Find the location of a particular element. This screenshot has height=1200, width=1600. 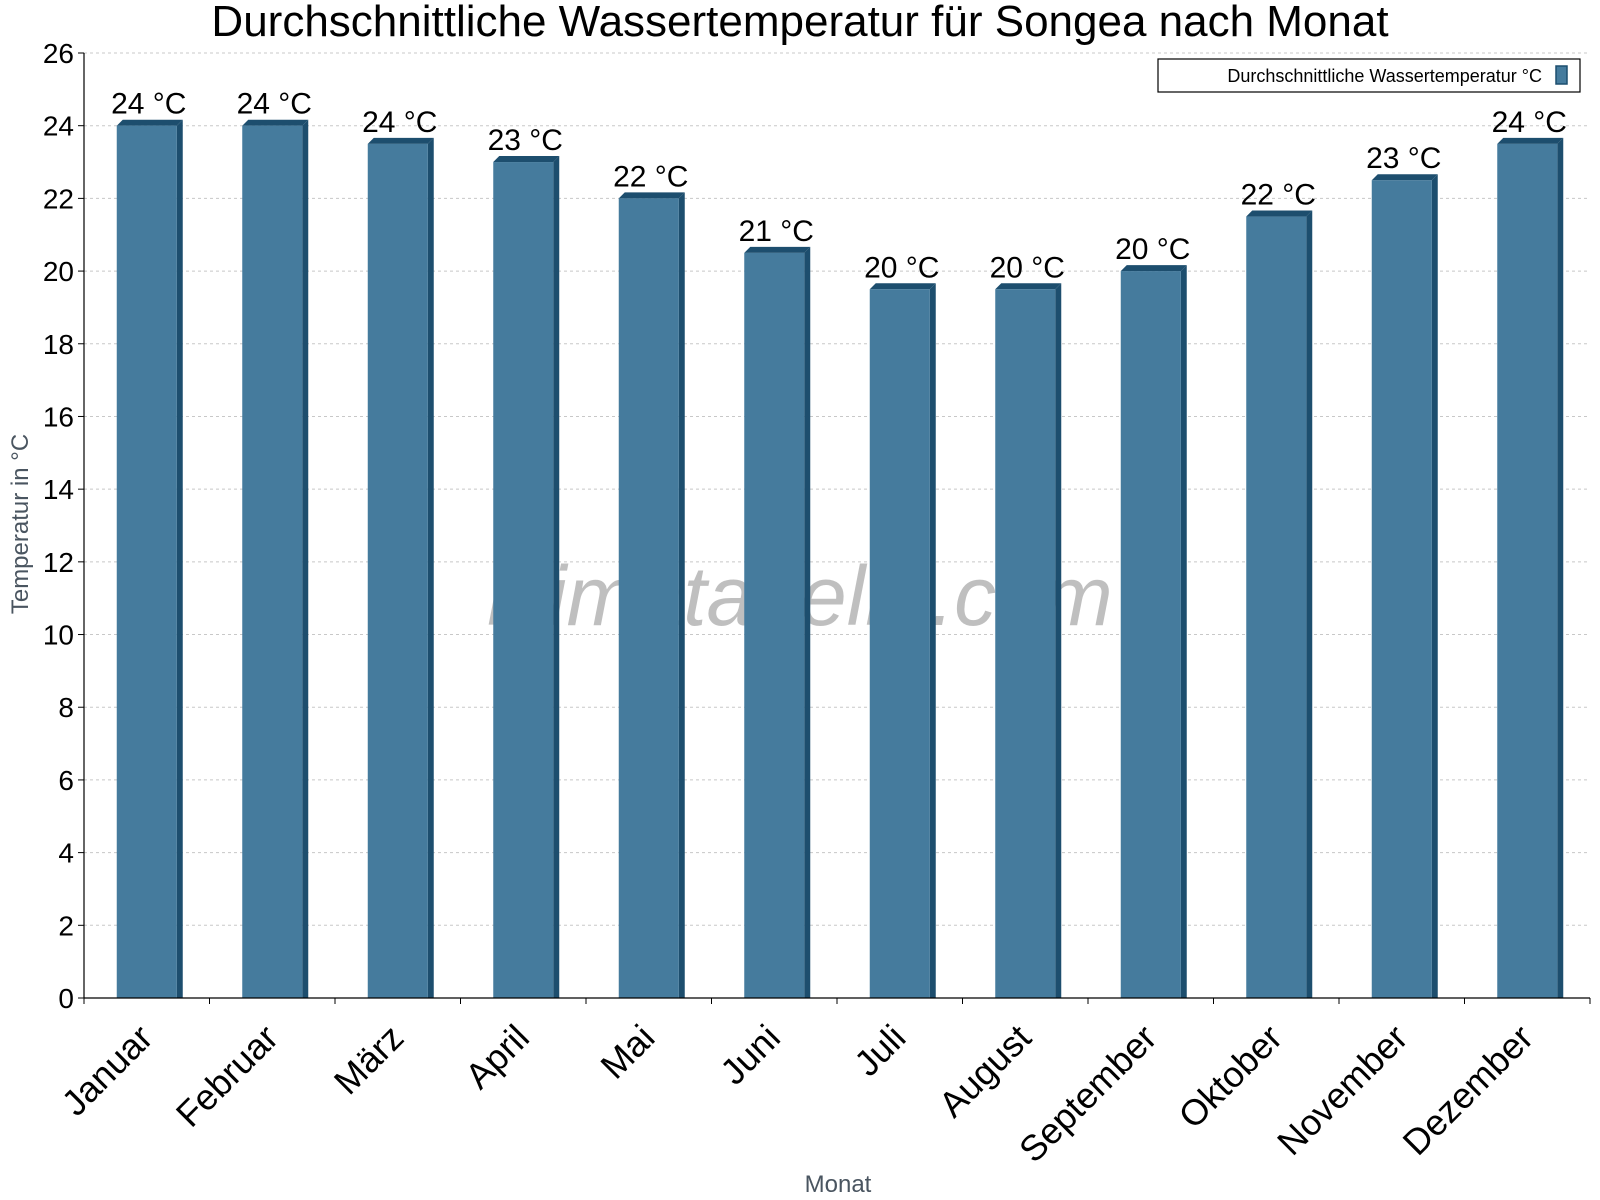

y-tick-label: 6 is located at coordinates (66, 780).